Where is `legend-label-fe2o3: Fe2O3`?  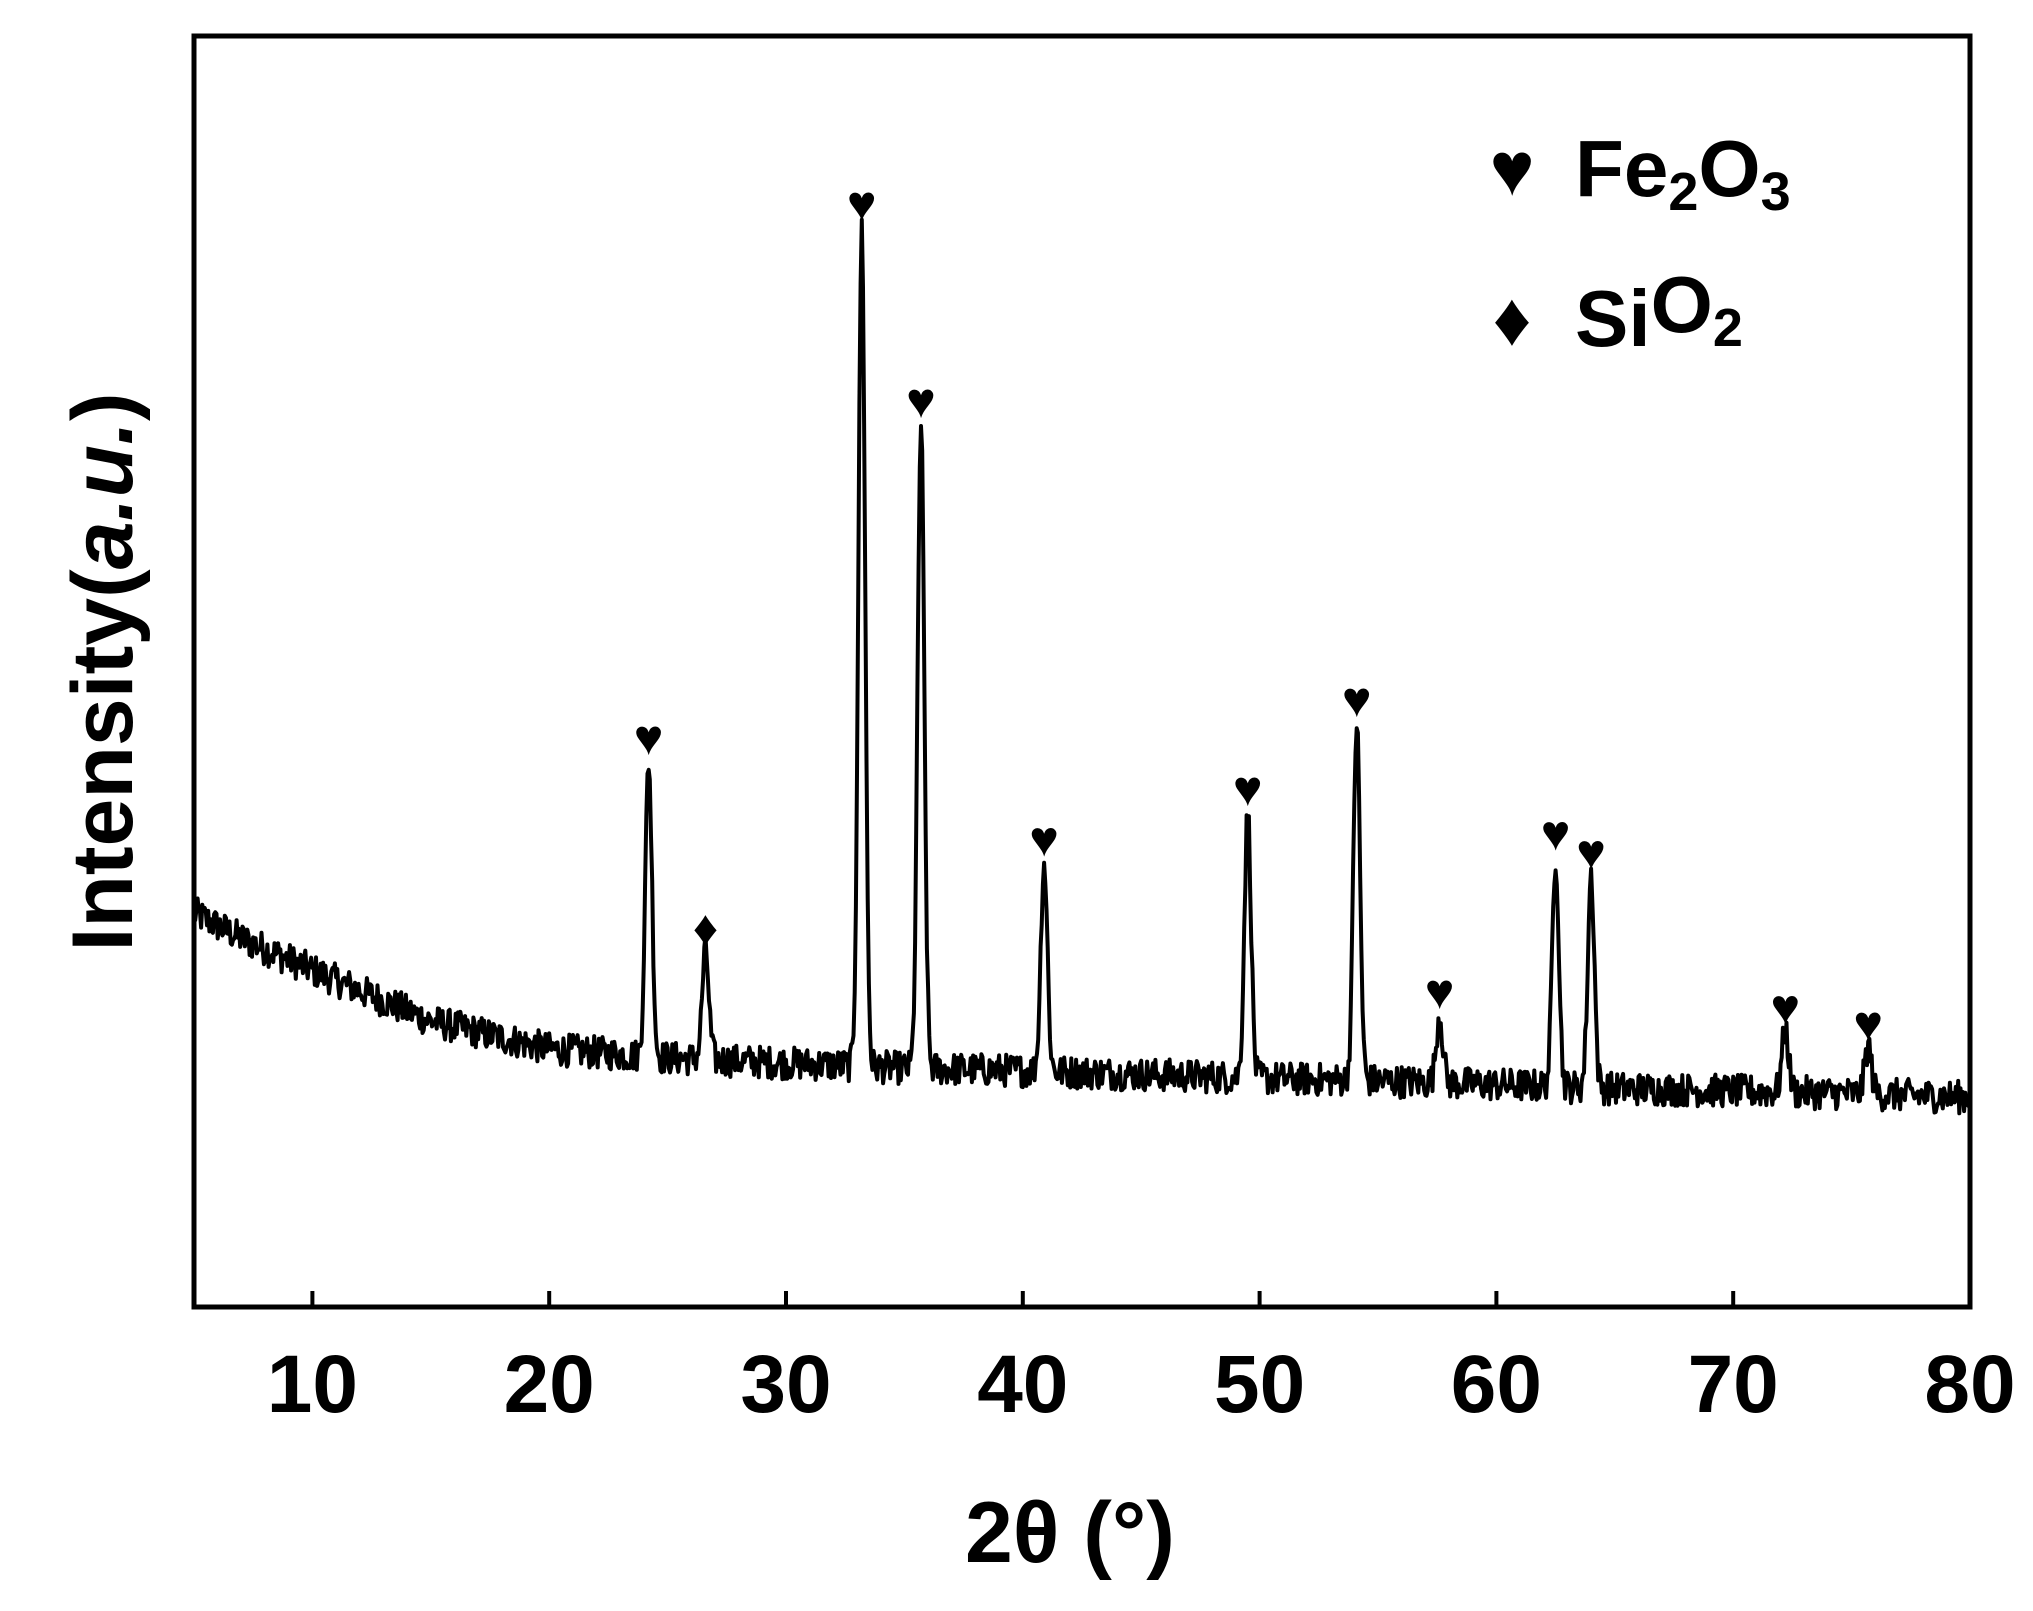
legend-label-fe2o3: Fe2O3 is located at coordinates (1683, 173).